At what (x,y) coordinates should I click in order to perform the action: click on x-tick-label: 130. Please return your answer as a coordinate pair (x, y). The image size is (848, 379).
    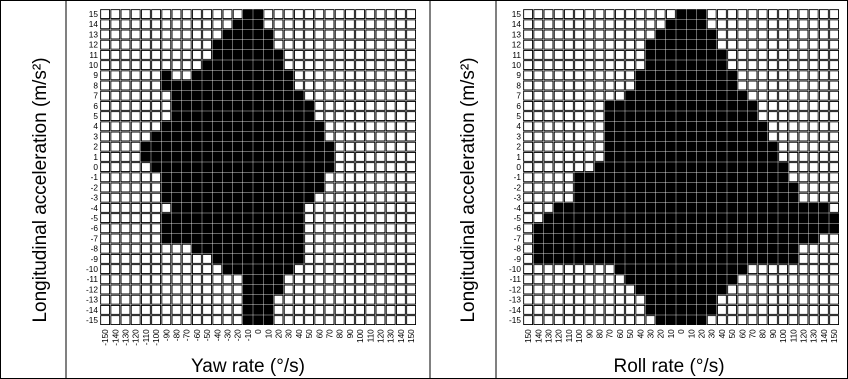
    Looking at the image, I should click on (814, 336).